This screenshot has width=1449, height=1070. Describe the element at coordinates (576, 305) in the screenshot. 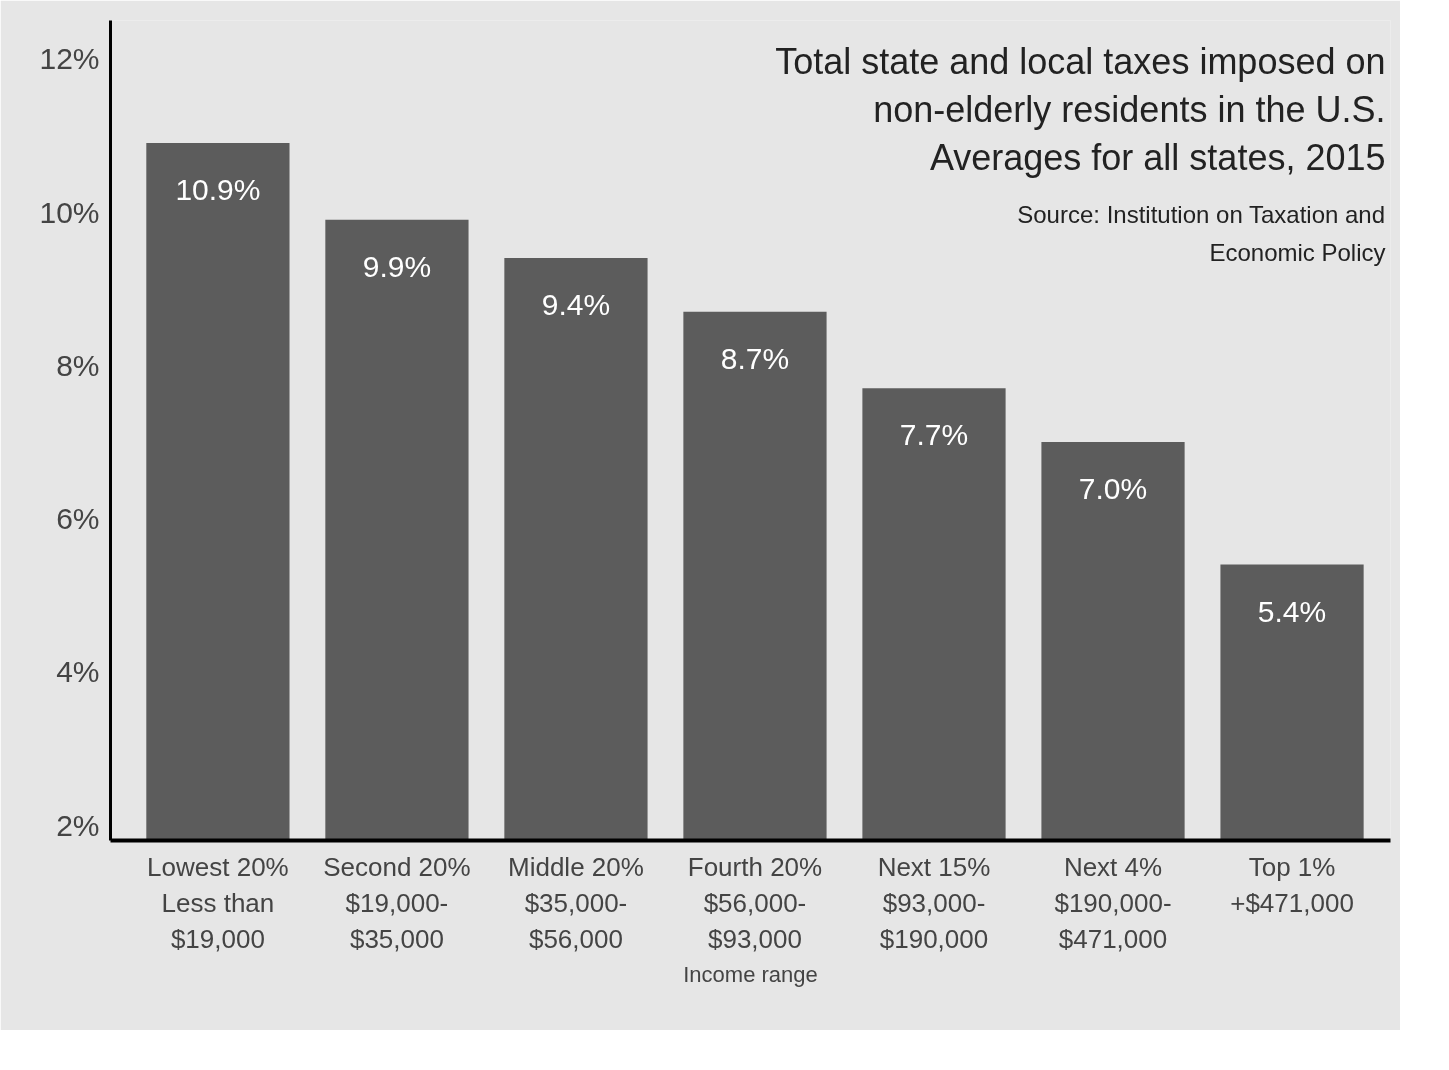

I see `data-label: 9.4%` at that location.